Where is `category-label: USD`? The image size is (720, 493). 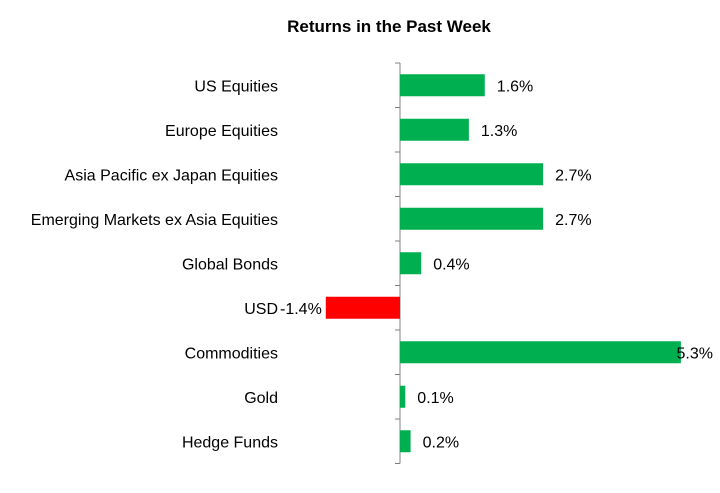 category-label: USD is located at coordinates (261, 309).